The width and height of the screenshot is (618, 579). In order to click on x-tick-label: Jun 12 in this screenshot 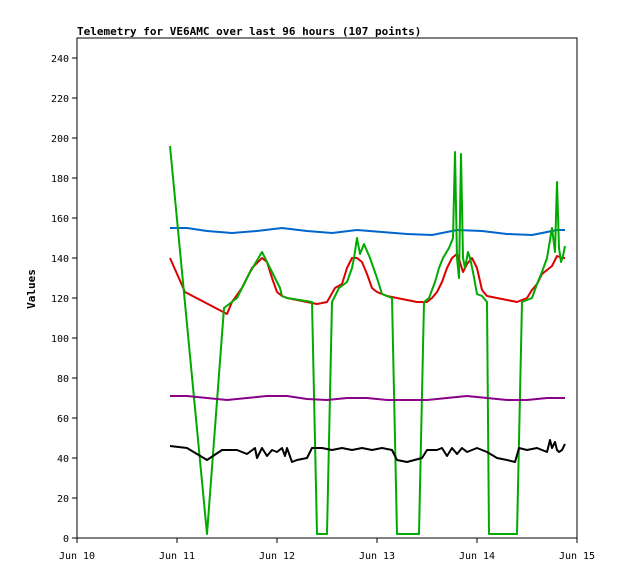, I will do `click(277, 556)`.